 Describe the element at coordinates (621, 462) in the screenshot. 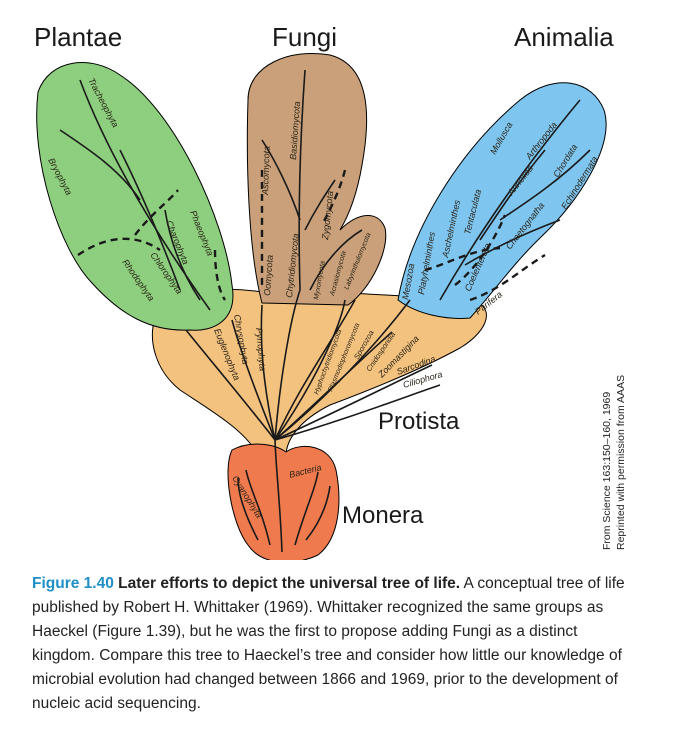

I see `credit-line-2: Reprinted with permission from AAAS` at that location.